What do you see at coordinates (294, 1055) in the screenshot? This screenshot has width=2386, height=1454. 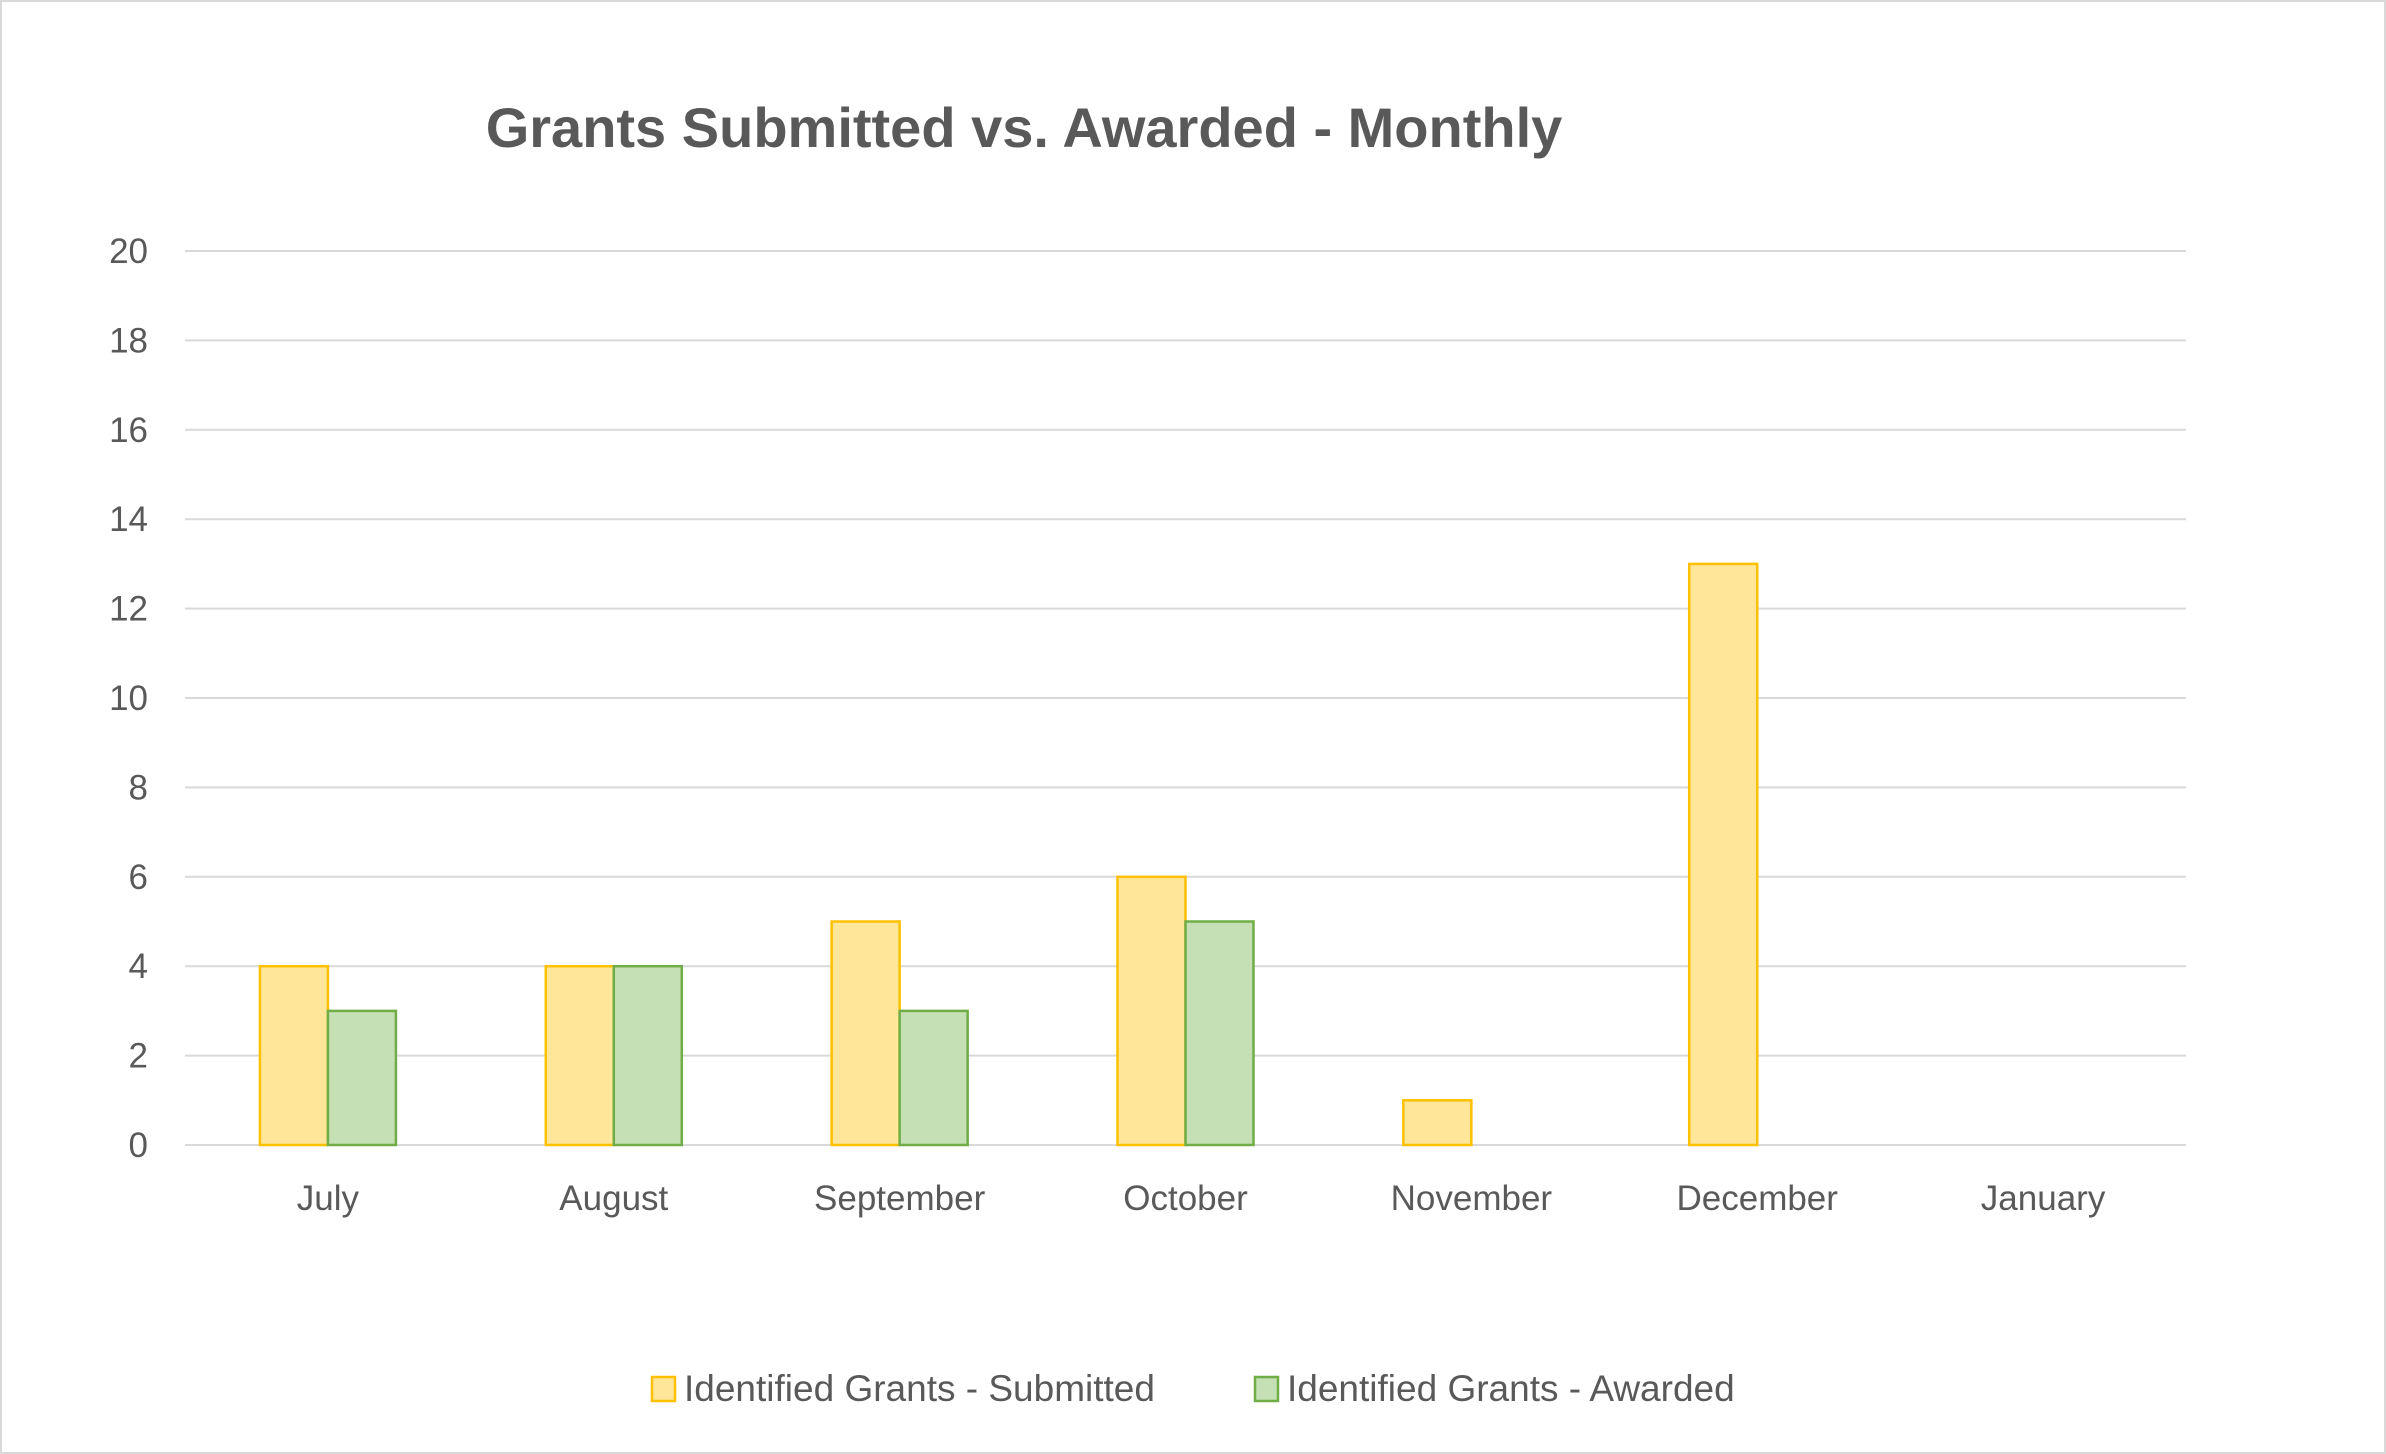 I see `bar-submitted-july` at bounding box center [294, 1055].